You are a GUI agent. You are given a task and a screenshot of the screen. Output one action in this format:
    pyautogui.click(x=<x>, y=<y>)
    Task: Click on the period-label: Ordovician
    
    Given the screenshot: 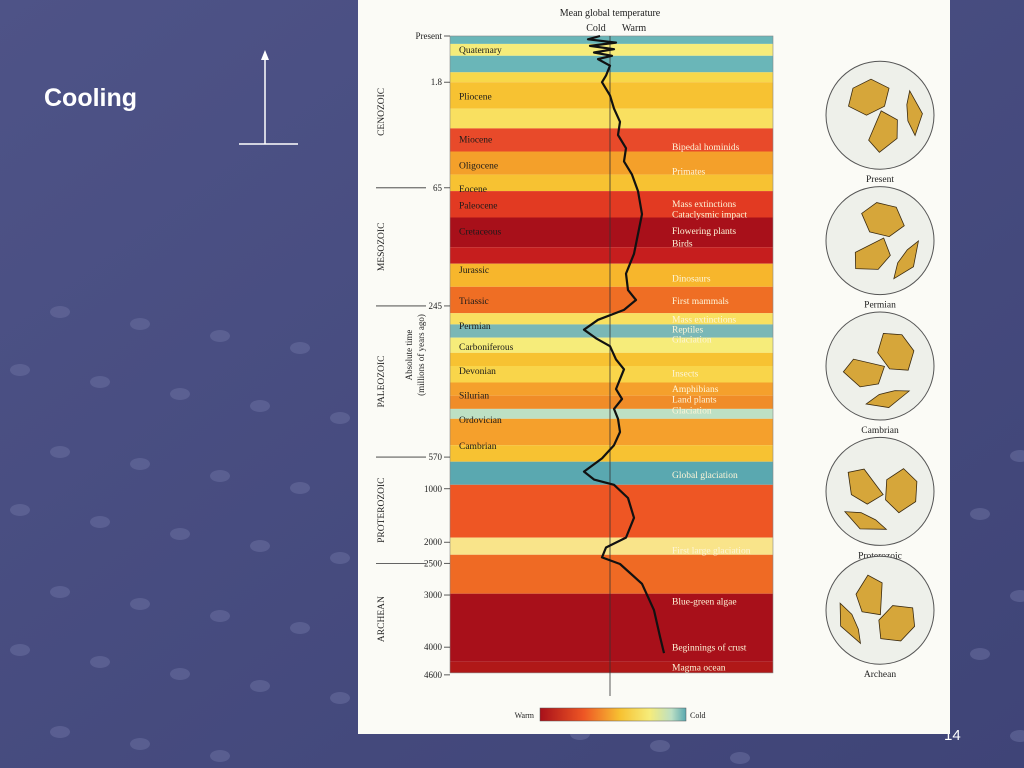 What is the action you would take?
    pyautogui.click(x=480, y=421)
    